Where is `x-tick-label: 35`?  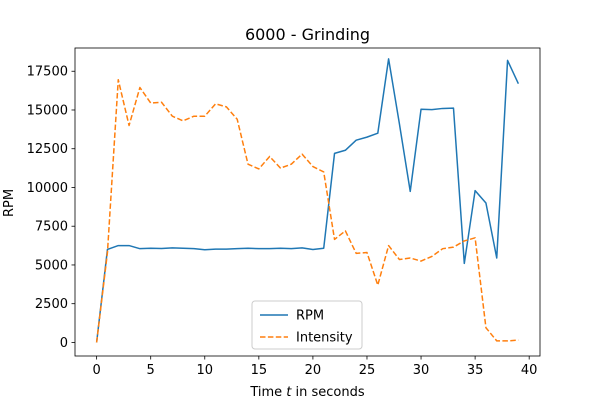
x-tick-label: 35 is located at coordinates (475, 370).